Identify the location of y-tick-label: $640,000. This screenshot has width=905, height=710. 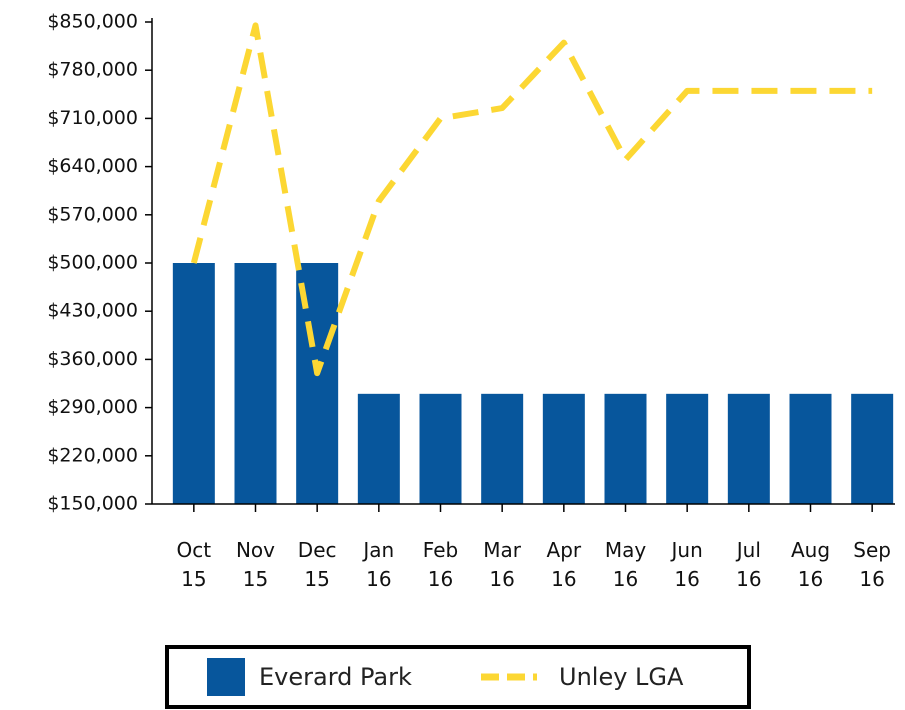
(92, 166).